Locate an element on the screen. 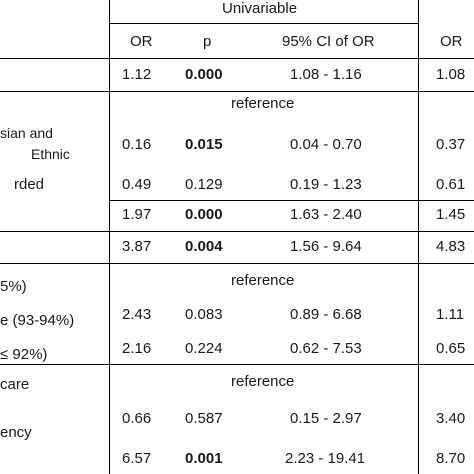  column-border-right is located at coordinates (418, 237).